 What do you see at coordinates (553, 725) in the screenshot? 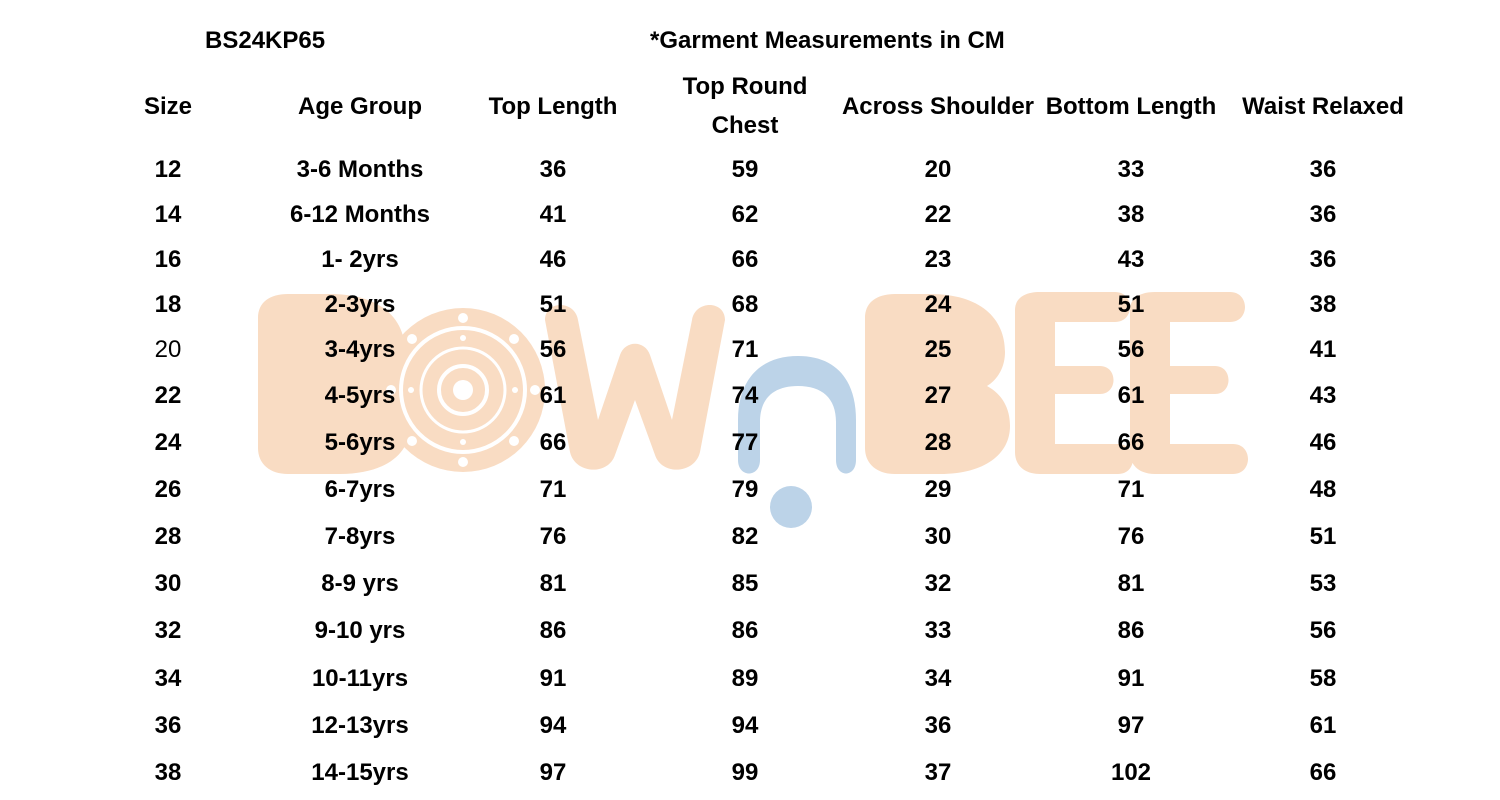
I see `cell-top-length: 94` at bounding box center [553, 725].